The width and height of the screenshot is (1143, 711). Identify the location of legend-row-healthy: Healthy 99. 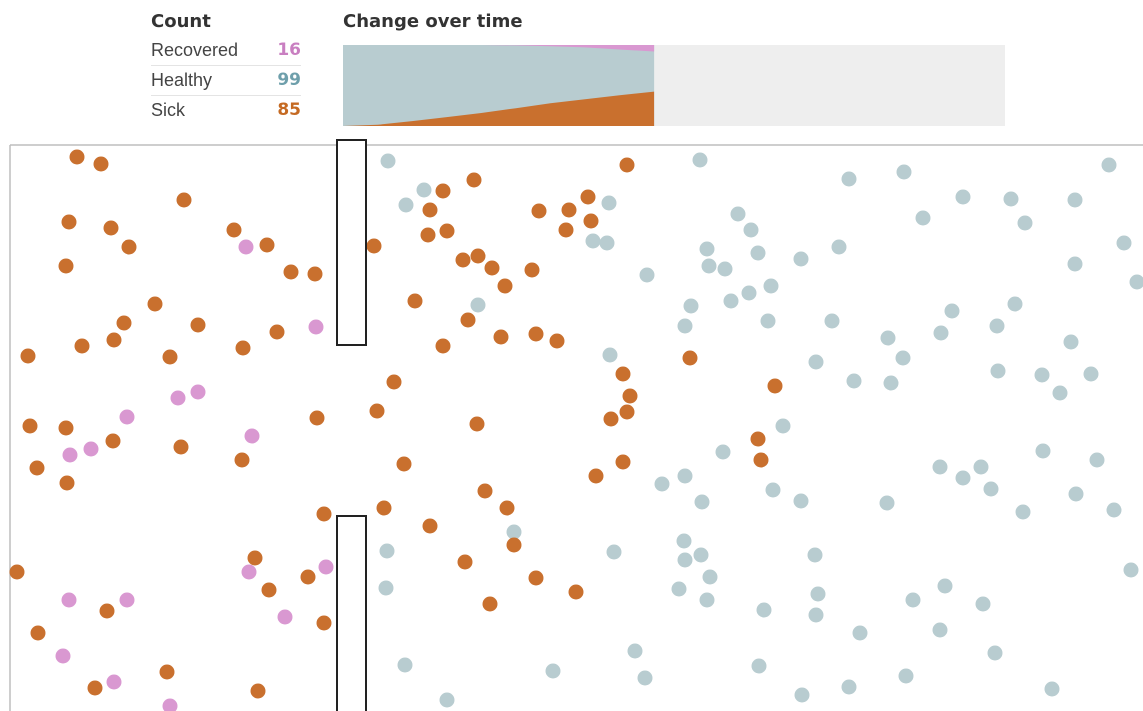
(226, 81).